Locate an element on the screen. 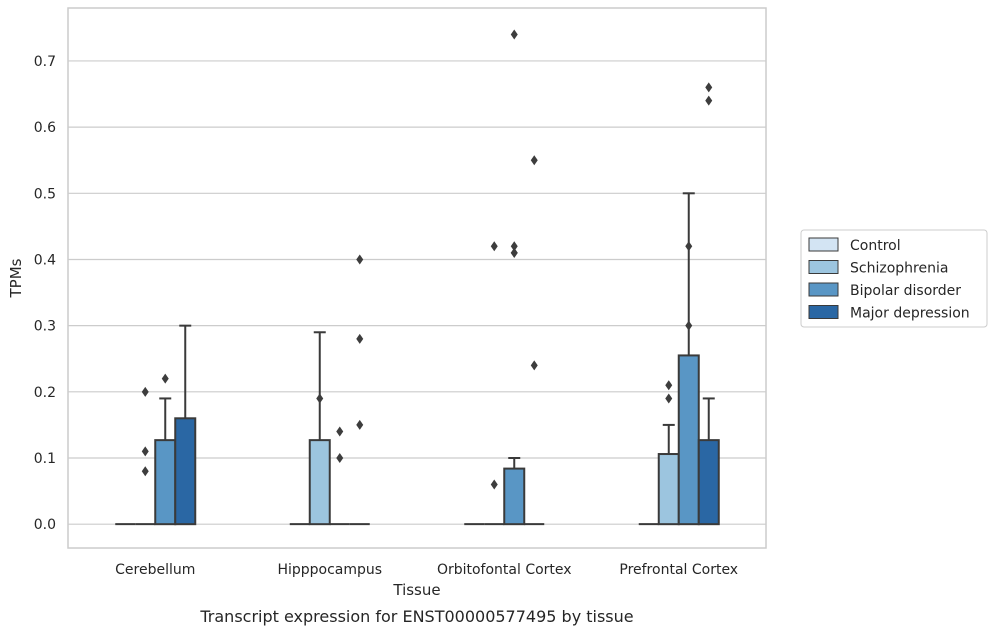  y-tick-label: 0.6 is located at coordinates (45, 128).